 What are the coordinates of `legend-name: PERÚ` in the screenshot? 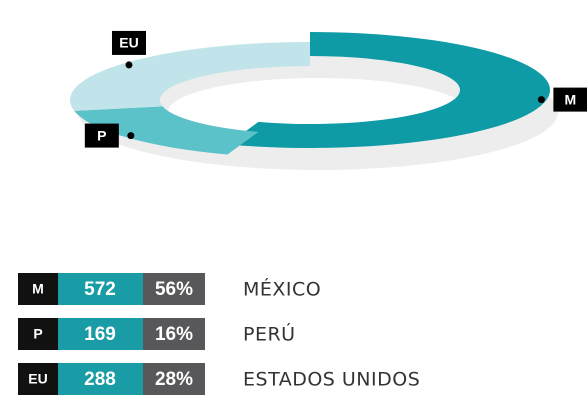 It's located at (269, 334).